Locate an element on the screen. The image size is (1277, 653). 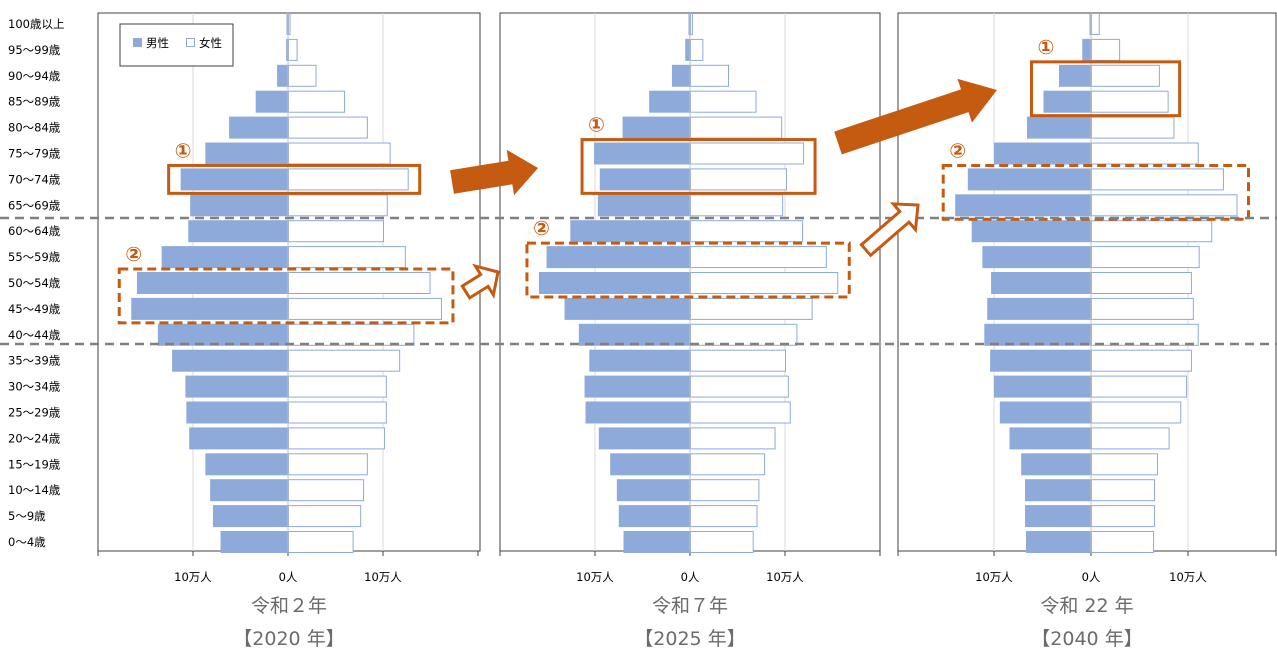
age-label: 95～99歳 is located at coordinates (34, 50).